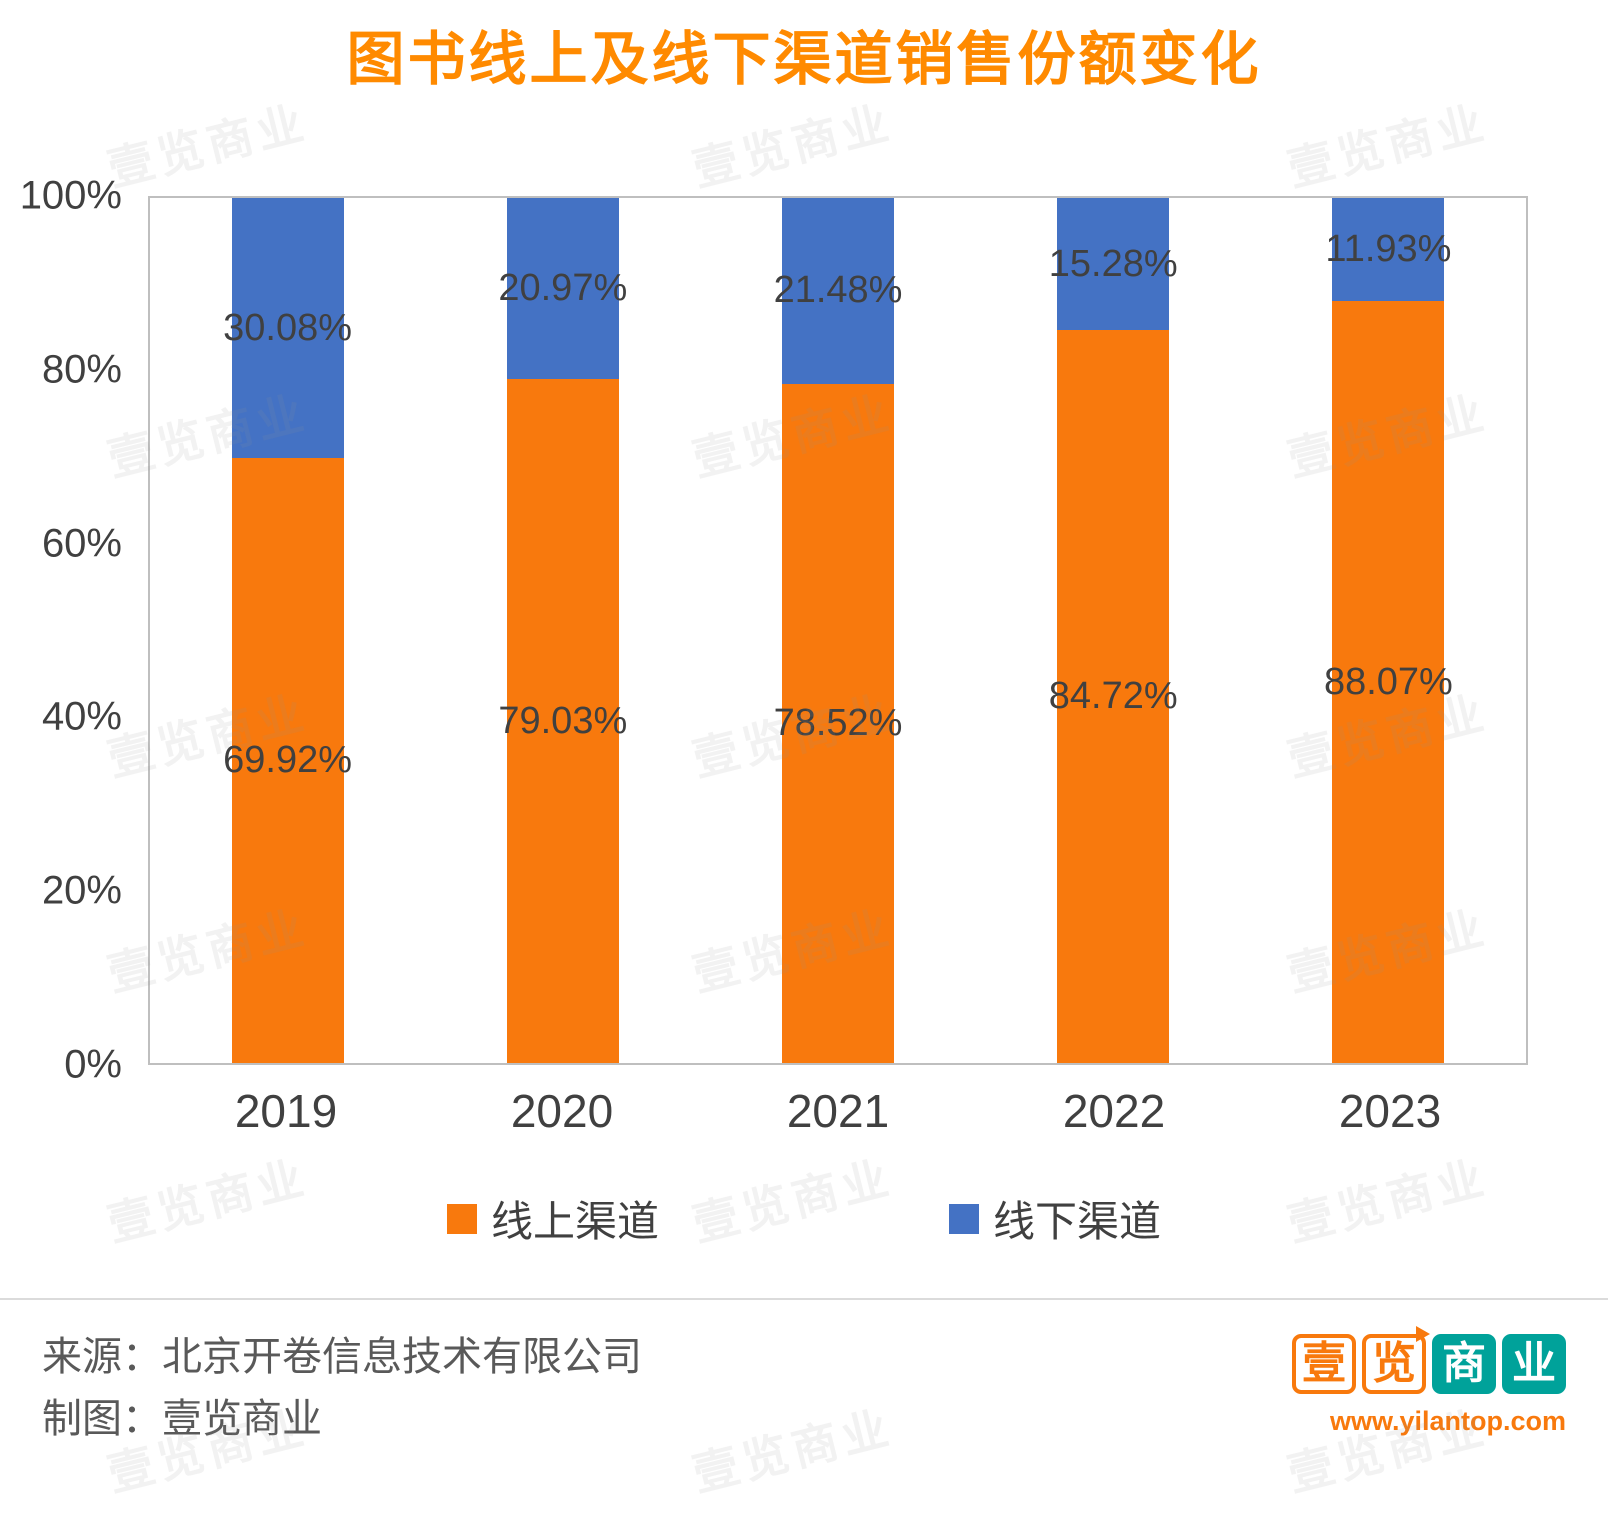  Describe the element at coordinates (81, 369) in the screenshot. I see `y-tick-label: 80%` at that location.